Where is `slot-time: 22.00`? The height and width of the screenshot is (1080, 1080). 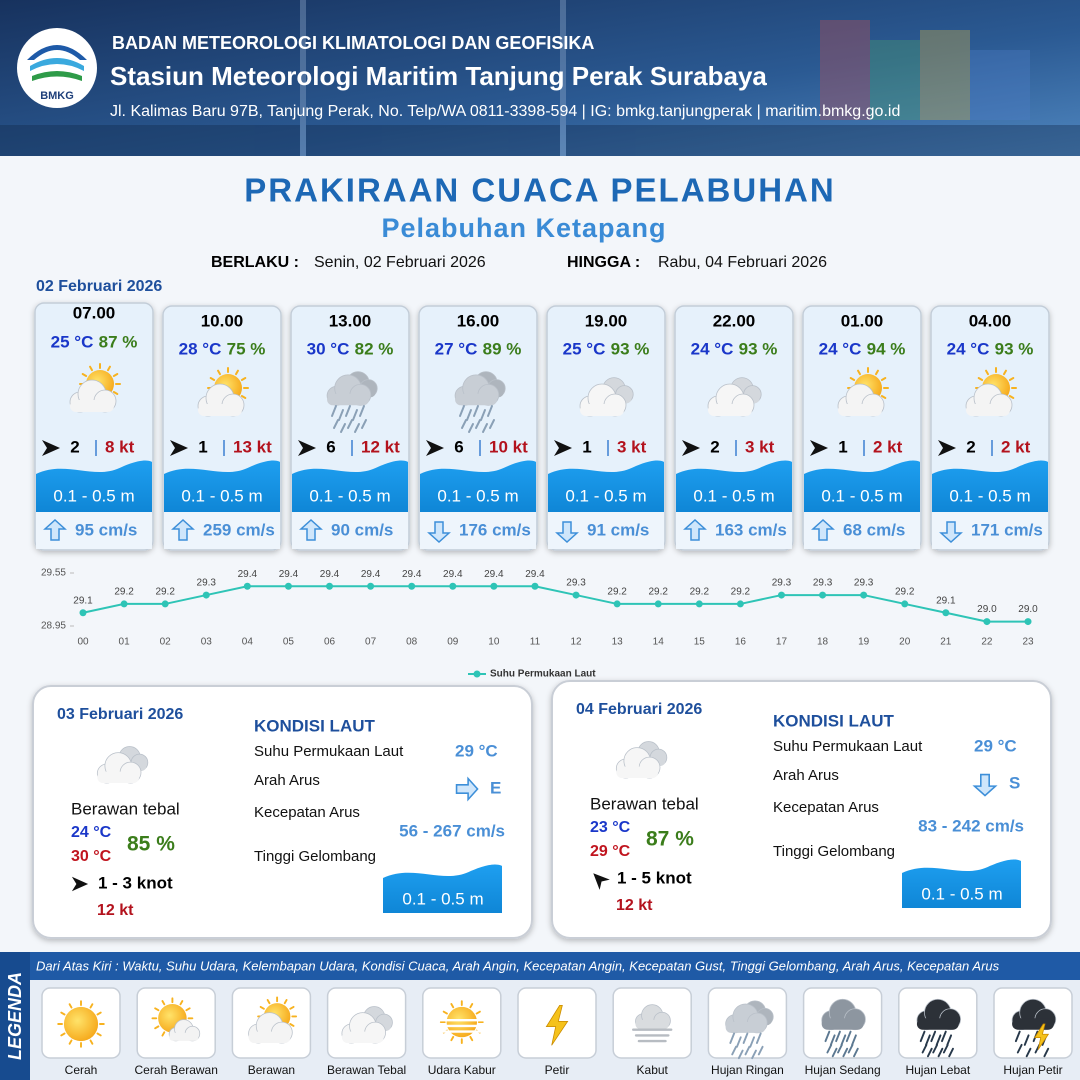 slot-time: 22.00 is located at coordinates (734, 320).